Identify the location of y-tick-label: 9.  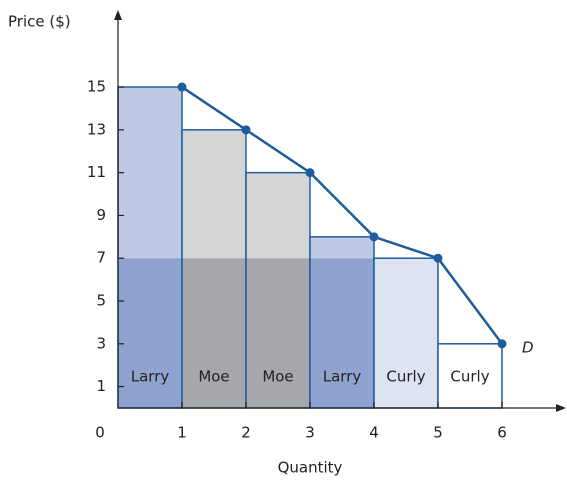
(101, 215).